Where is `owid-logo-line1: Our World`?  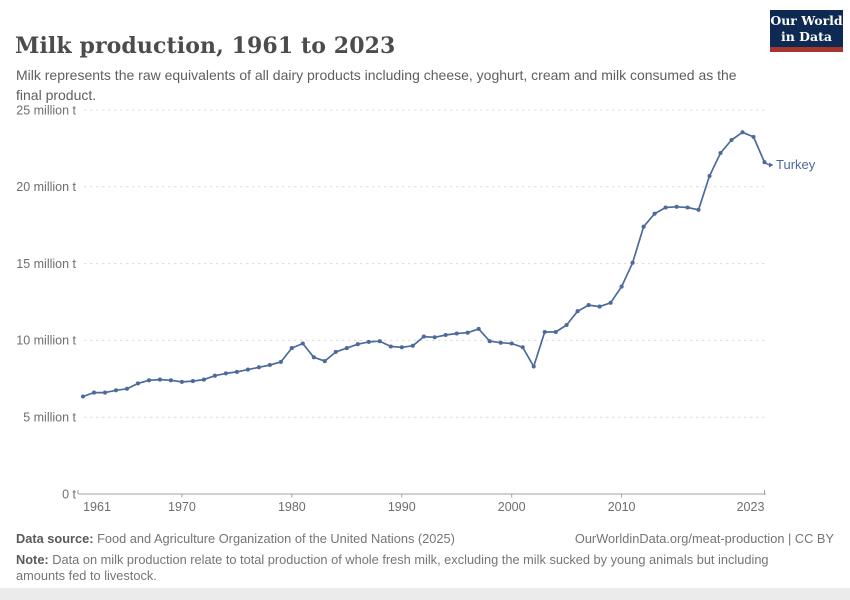 owid-logo-line1: Our World is located at coordinates (806, 20).